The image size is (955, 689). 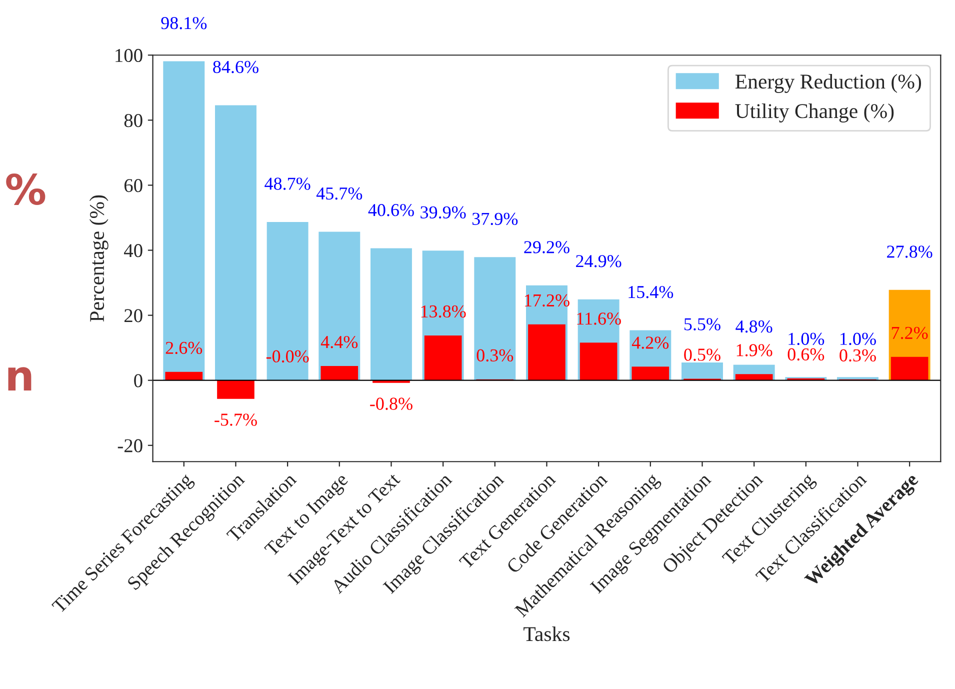 What do you see at coordinates (339, 342) in the screenshot?
I see `data-label: 4.4%` at bounding box center [339, 342].